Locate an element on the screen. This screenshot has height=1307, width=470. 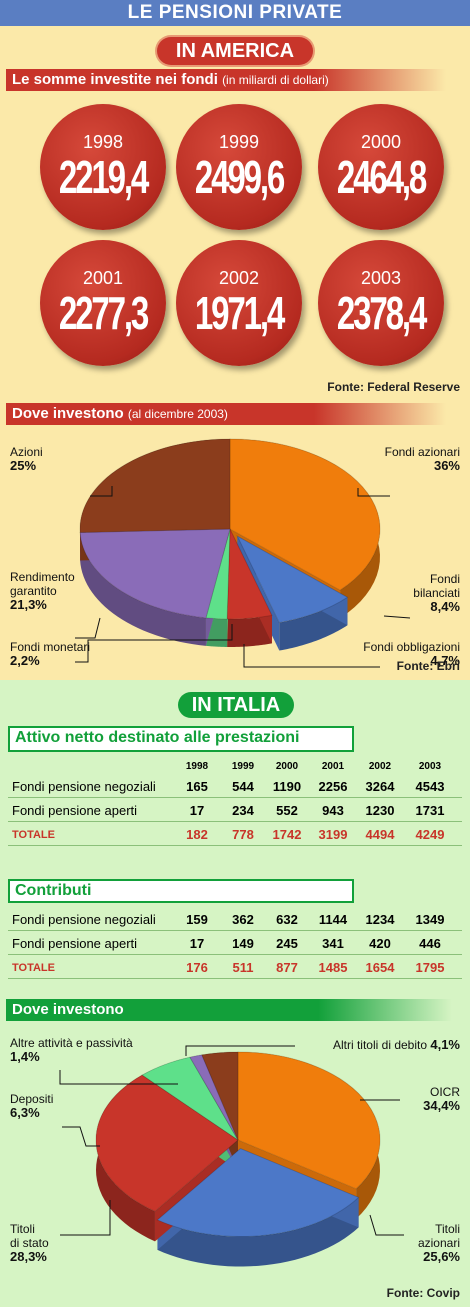
table-cell: 420 is located at coordinates (380, 943).